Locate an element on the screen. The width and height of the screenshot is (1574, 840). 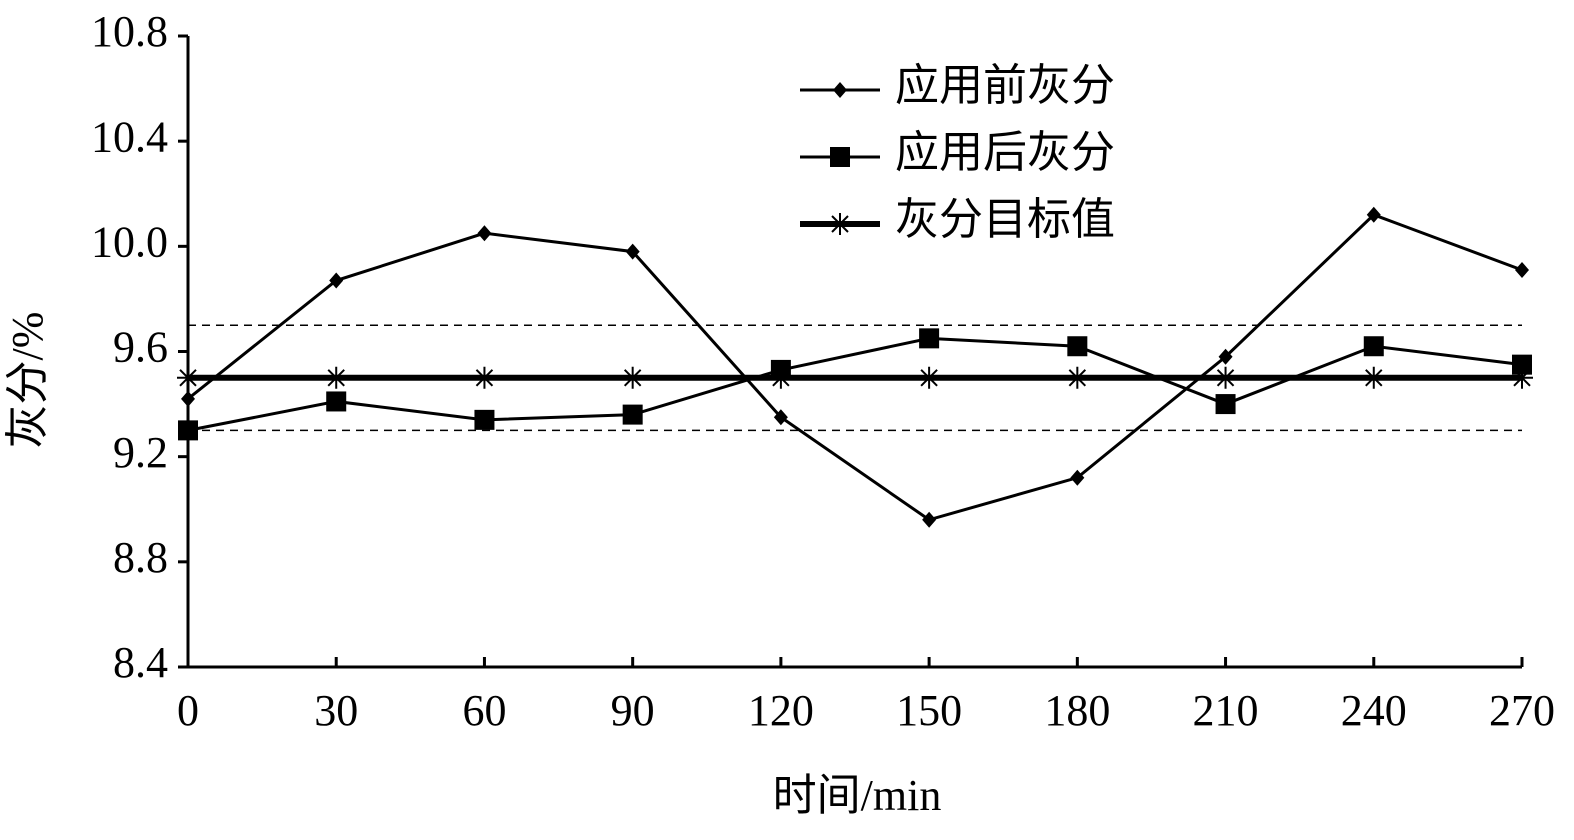
legend-label: 灰分目标值 is located at coordinates (1005, 219).